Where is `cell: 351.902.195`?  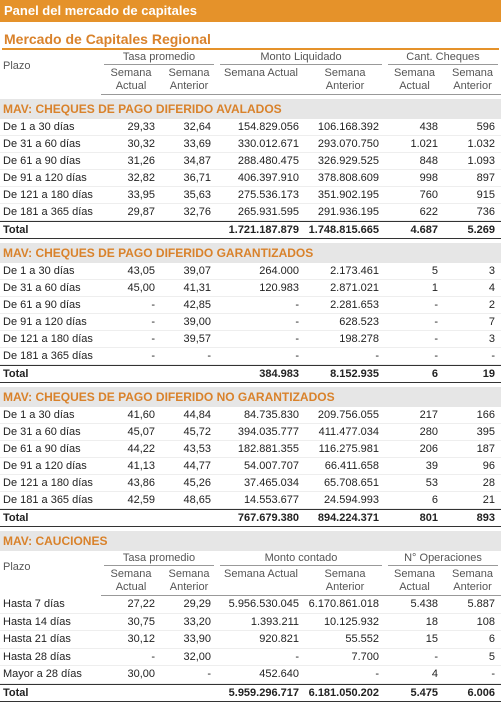 cell: 351.902.195 is located at coordinates (345, 195).